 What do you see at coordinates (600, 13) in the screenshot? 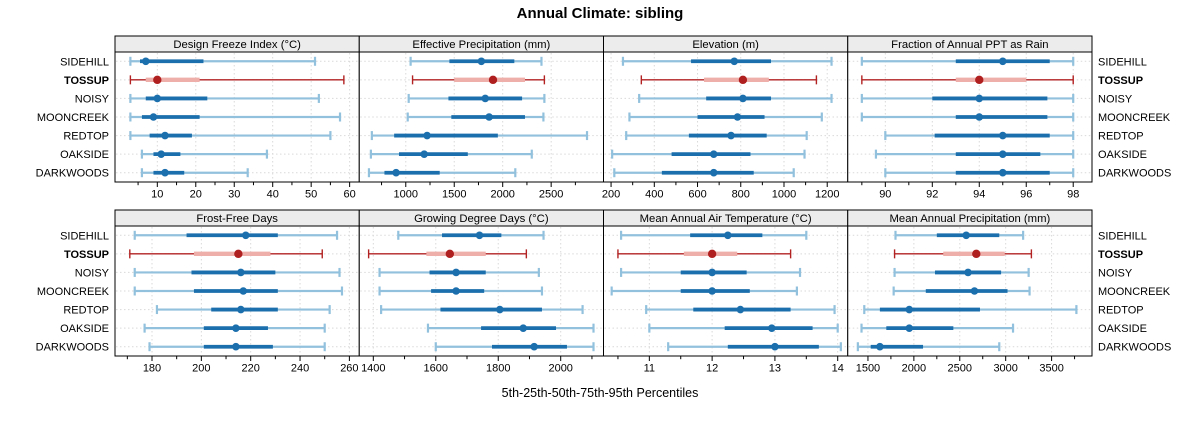
I see `figure-title: Annual Climate: sibling` at bounding box center [600, 13].